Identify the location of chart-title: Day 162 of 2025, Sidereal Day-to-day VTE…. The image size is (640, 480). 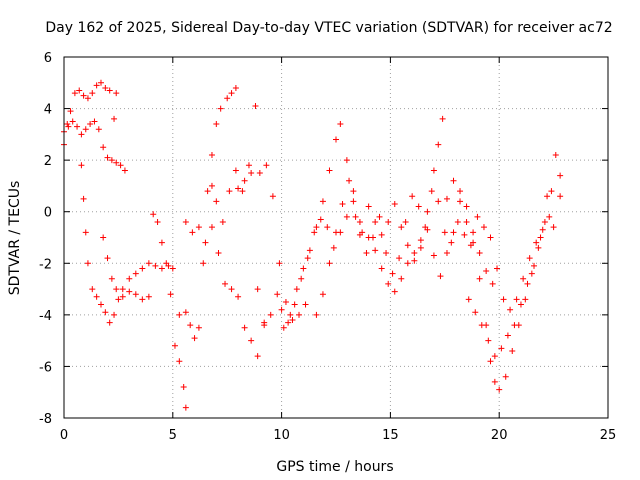
(328, 28).